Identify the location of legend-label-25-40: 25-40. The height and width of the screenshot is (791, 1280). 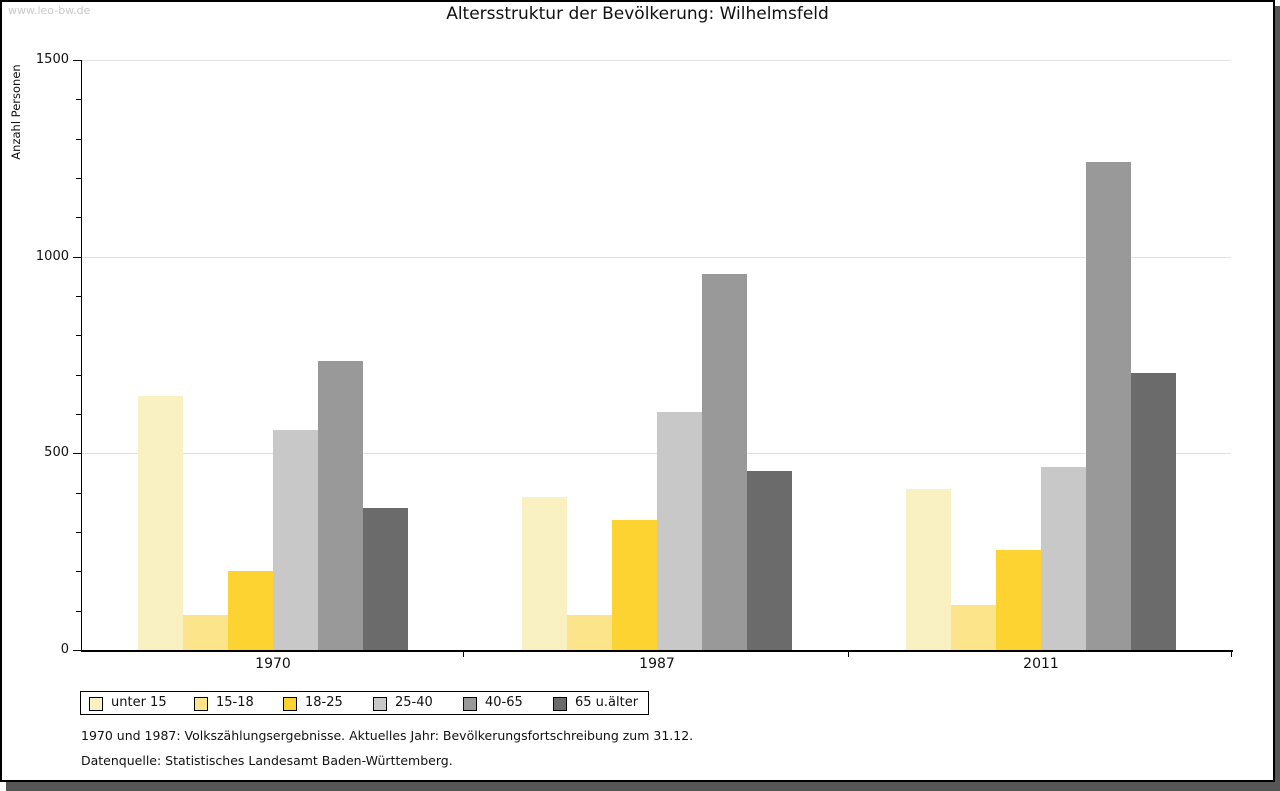
(414, 702).